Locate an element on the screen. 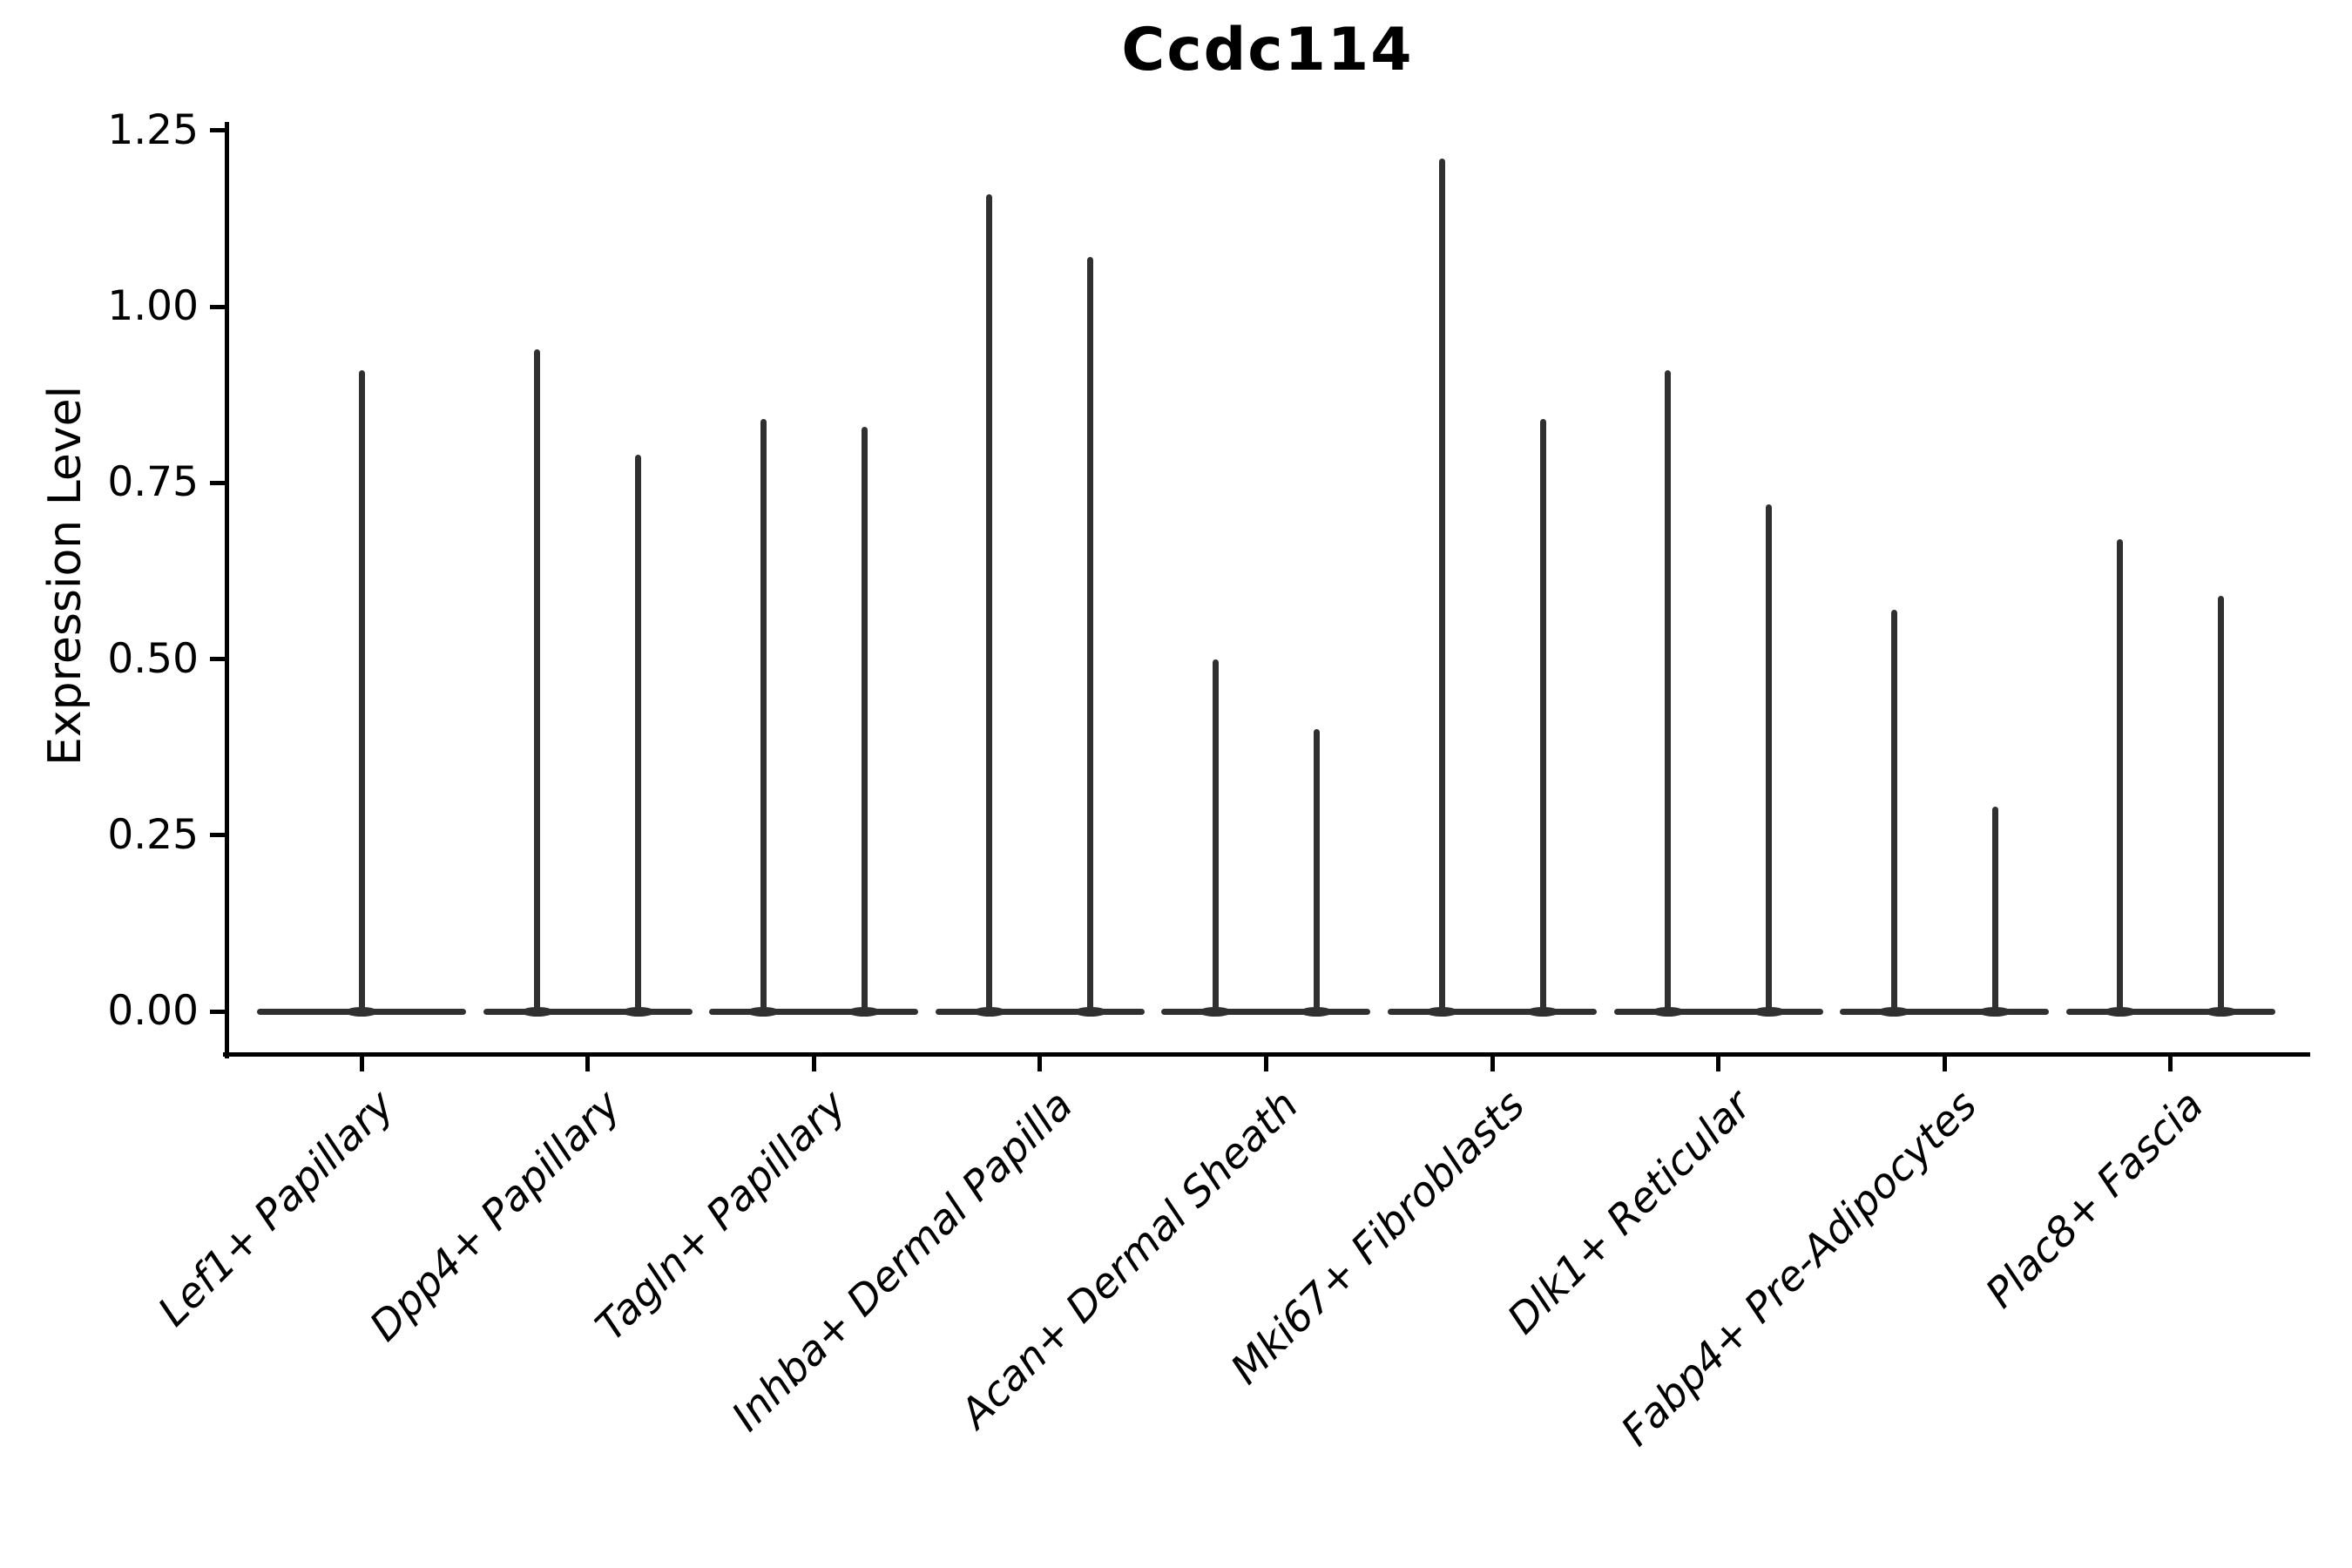  x-axis-spine is located at coordinates (1266, 1054).